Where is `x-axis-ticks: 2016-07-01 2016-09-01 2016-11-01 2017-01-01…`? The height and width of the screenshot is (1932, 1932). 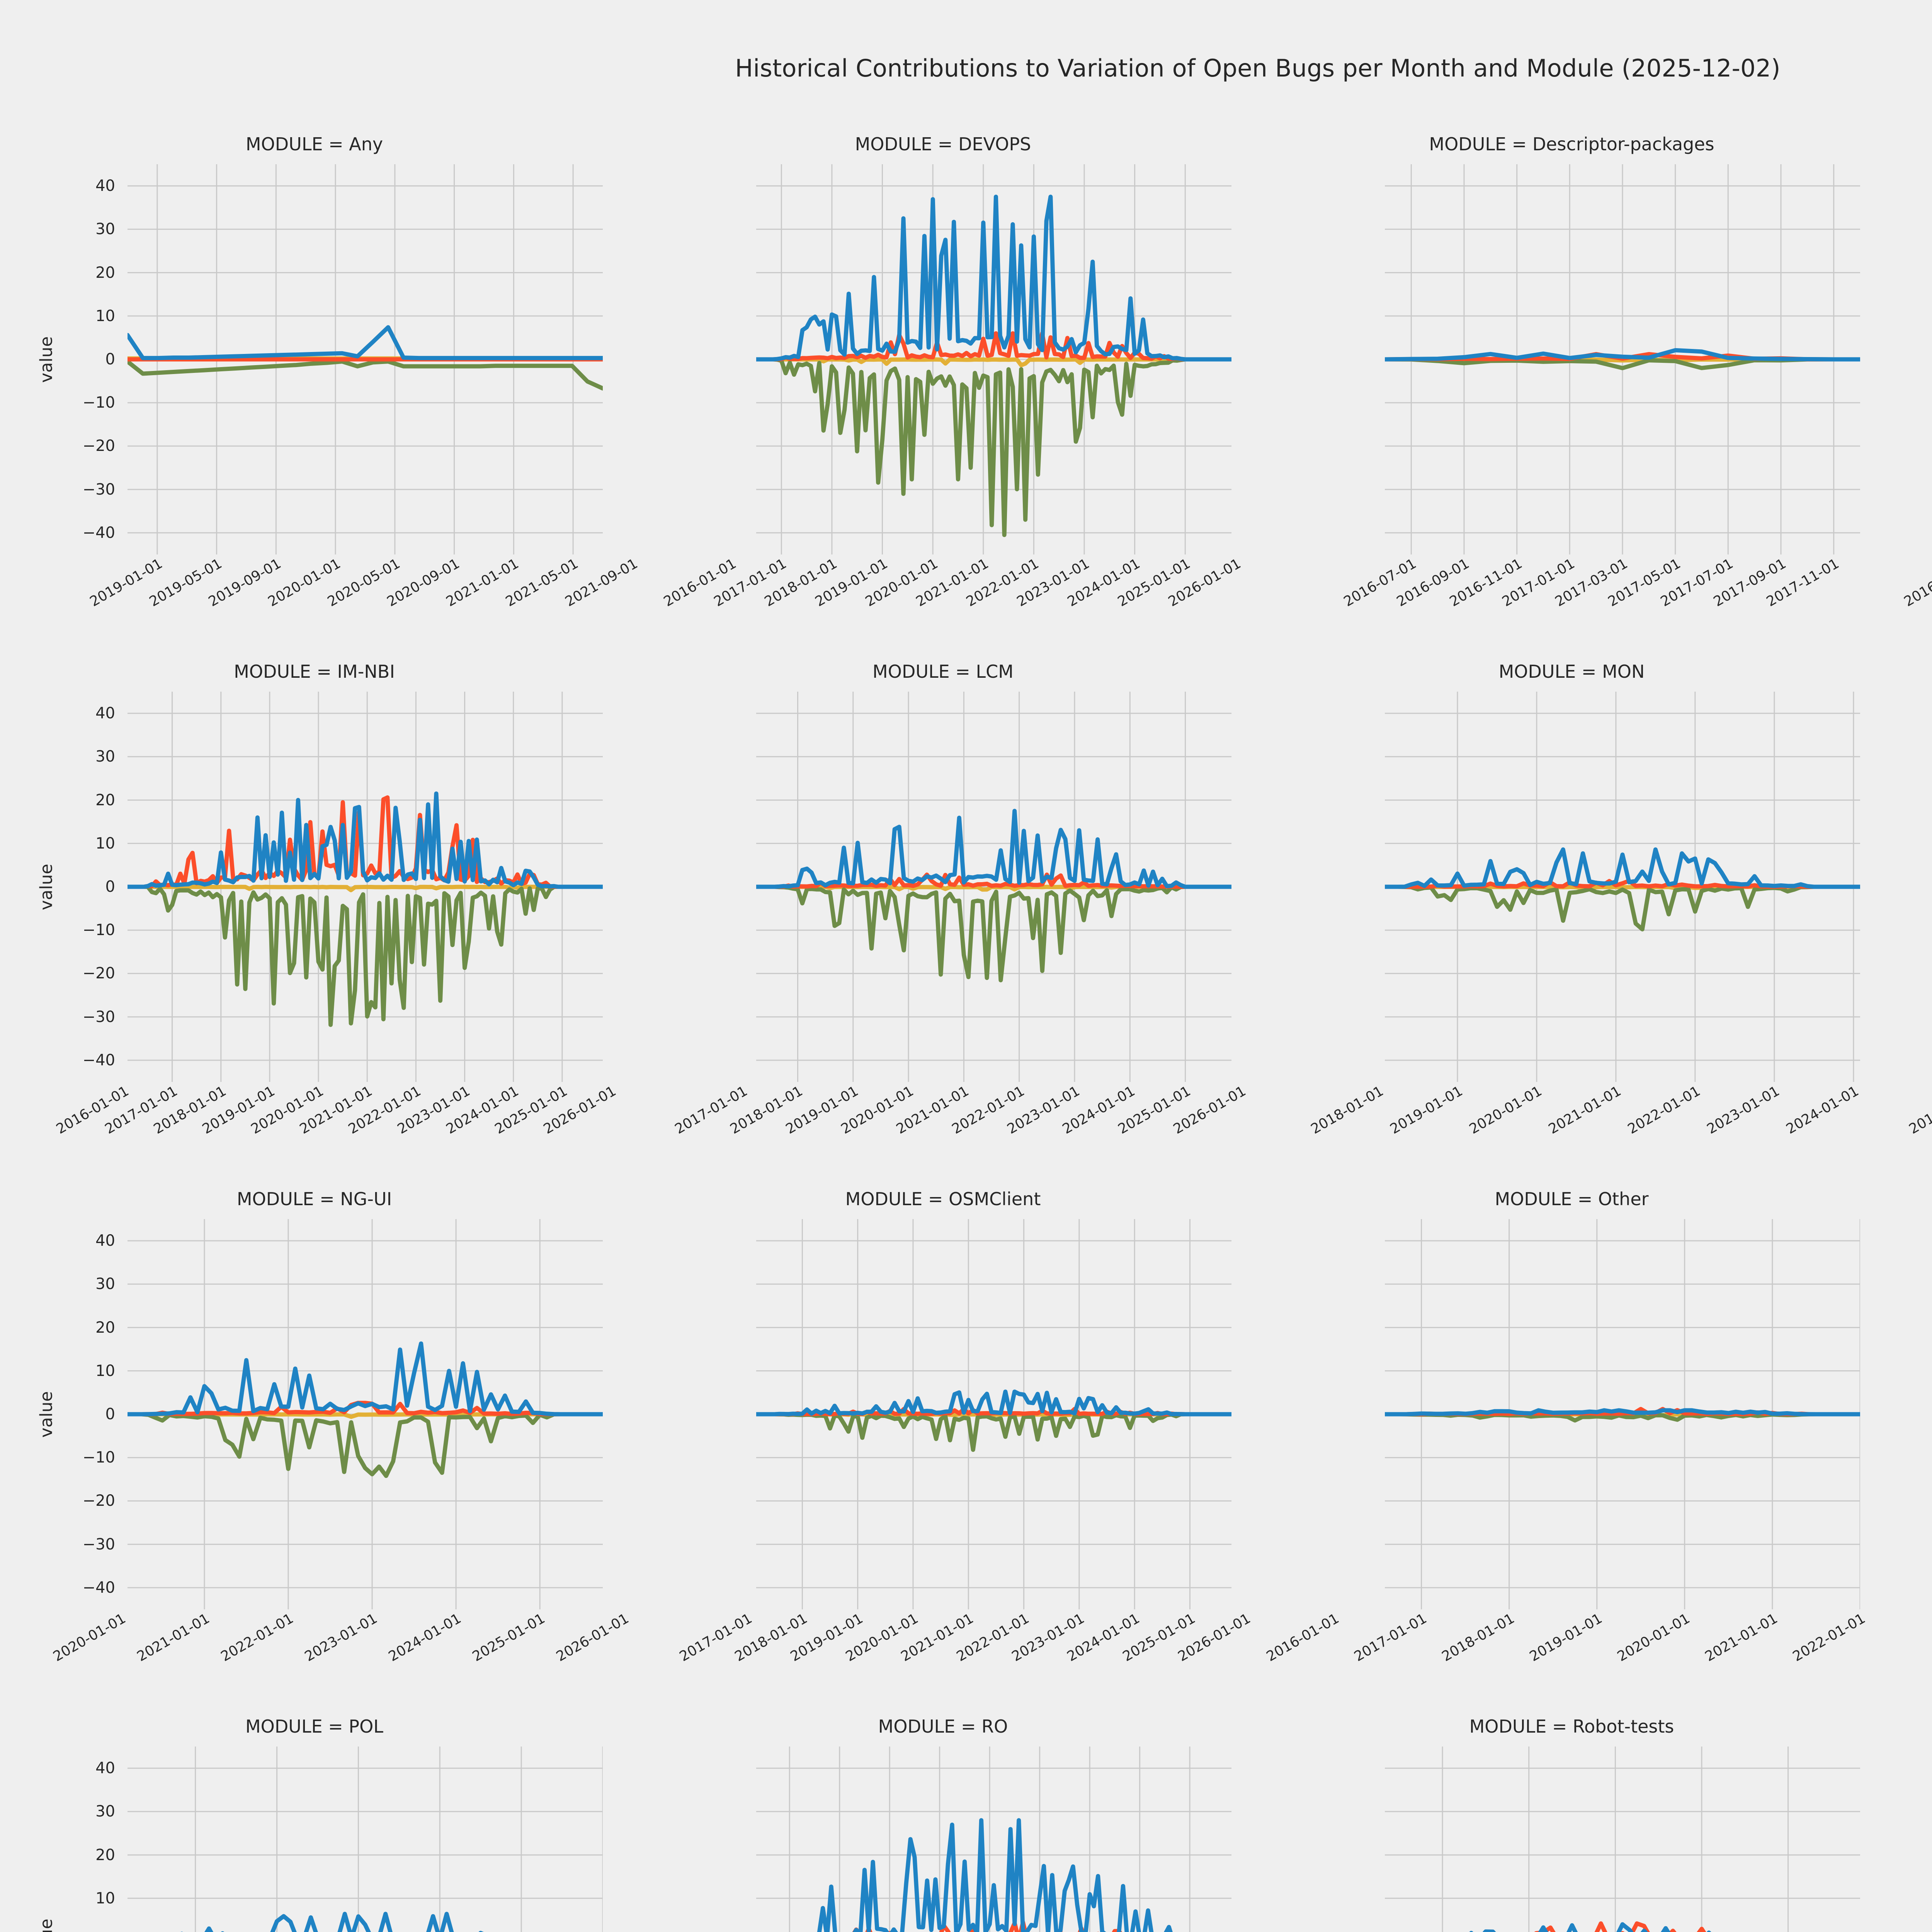 x-axis-ticks: 2016-07-01 2016-09-01 2016-11-01 2017-01-01… is located at coordinates (1600, 602).